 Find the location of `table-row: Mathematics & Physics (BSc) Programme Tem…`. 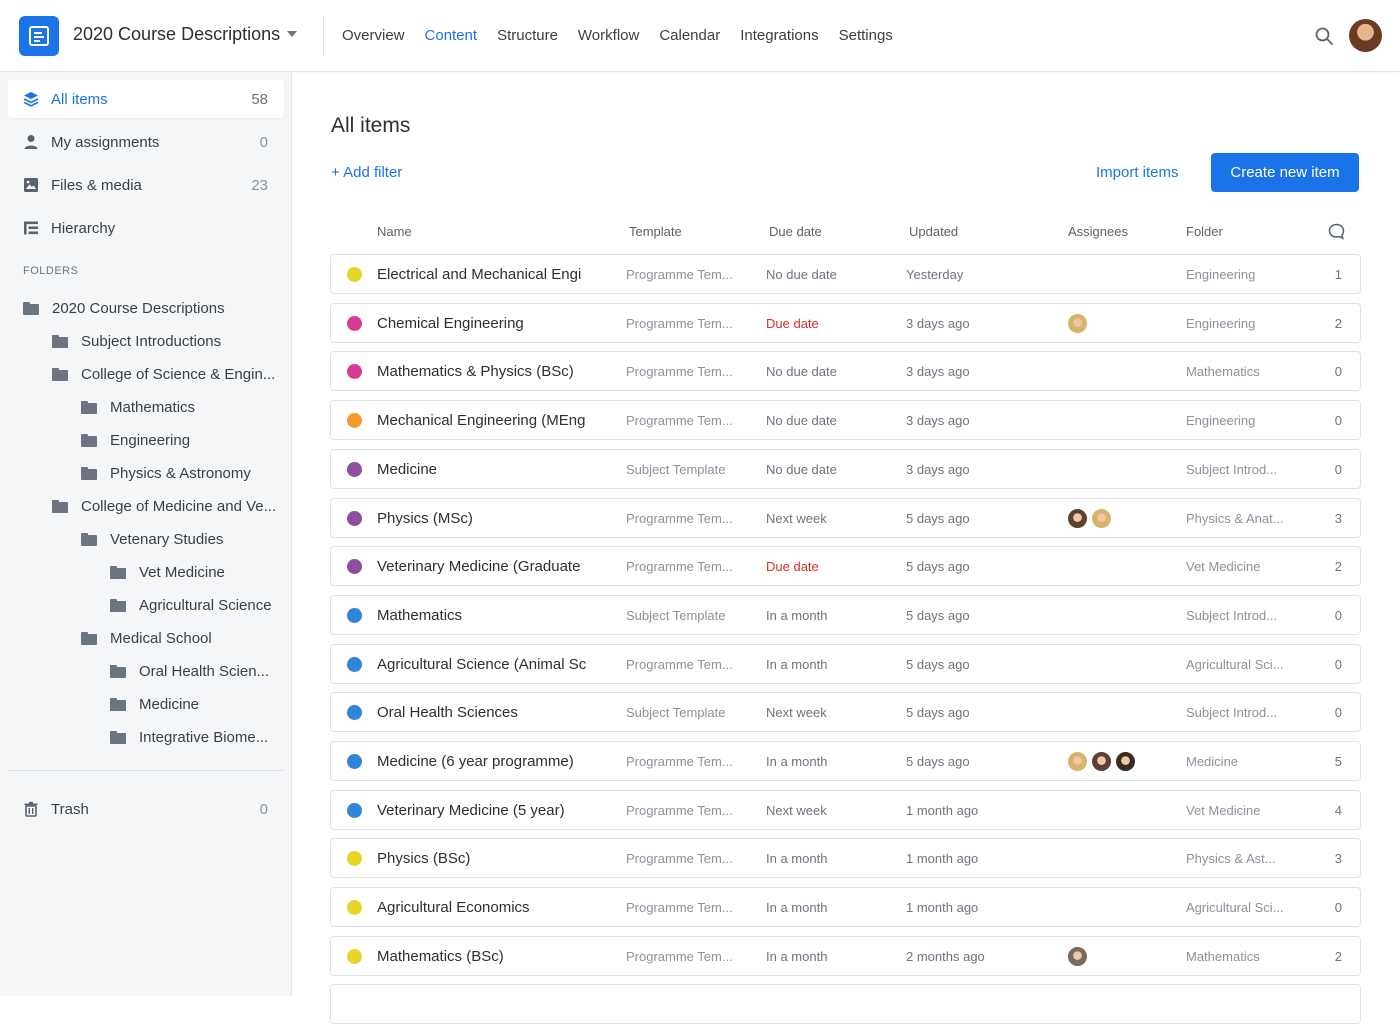

table-row: Mathematics & Physics (BSc) Programme Tem… is located at coordinates (845, 371).